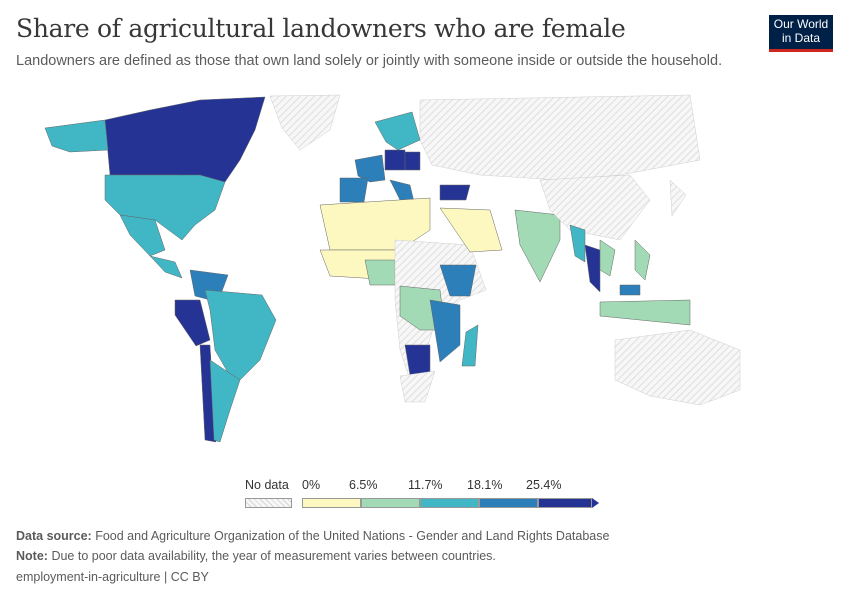 This screenshot has height=600, width=850. What do you see at coordinates (577, 243) in the screenshot?
I see `country-myanmar` at bounding box center [577, 243].